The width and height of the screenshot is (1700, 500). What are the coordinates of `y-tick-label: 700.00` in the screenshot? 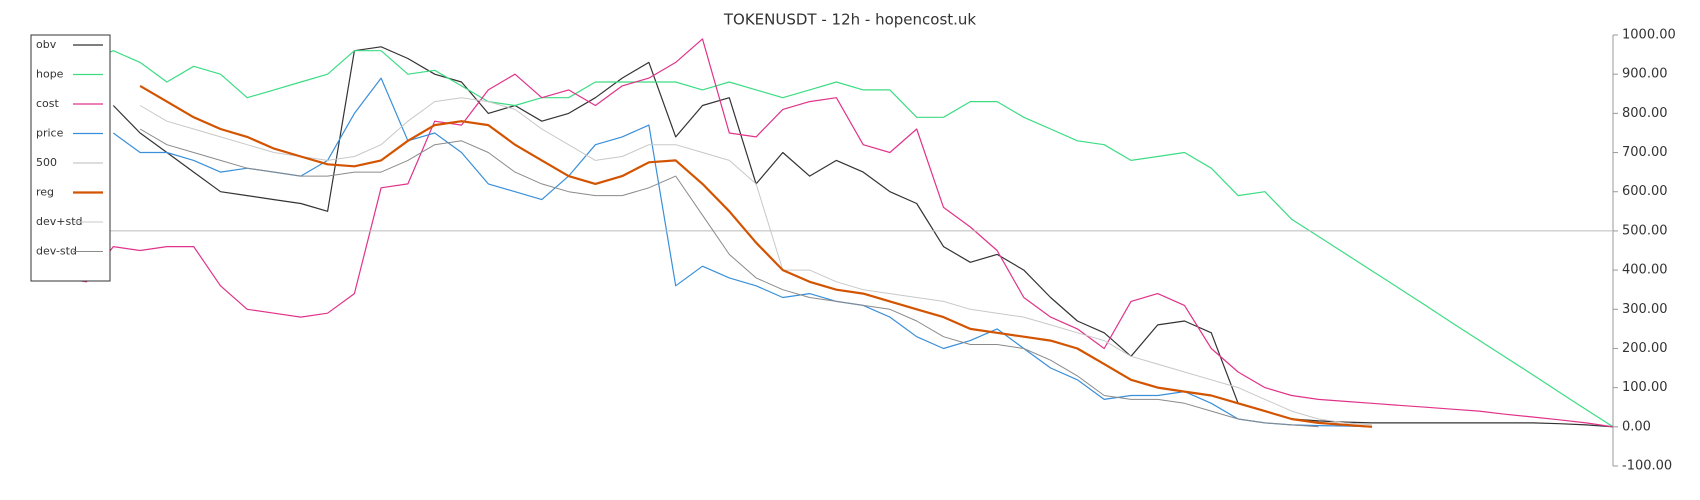 It's located at (1645, 152).